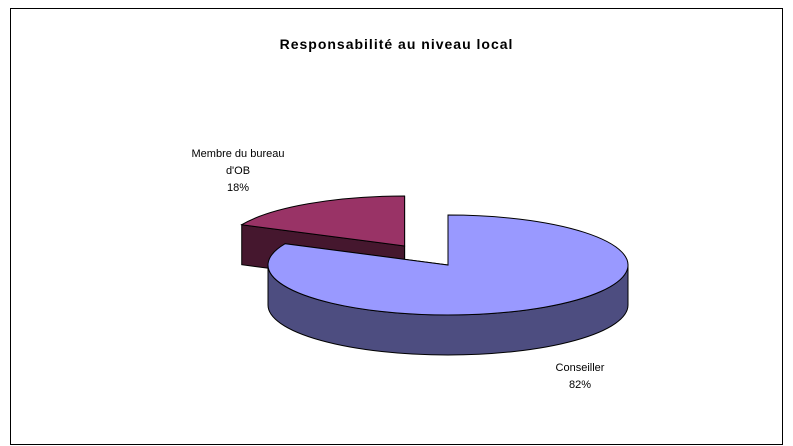  Describe the element at coordinates (238, 188) in the screenshot. I see `slice-value-label: 18%` at that location.